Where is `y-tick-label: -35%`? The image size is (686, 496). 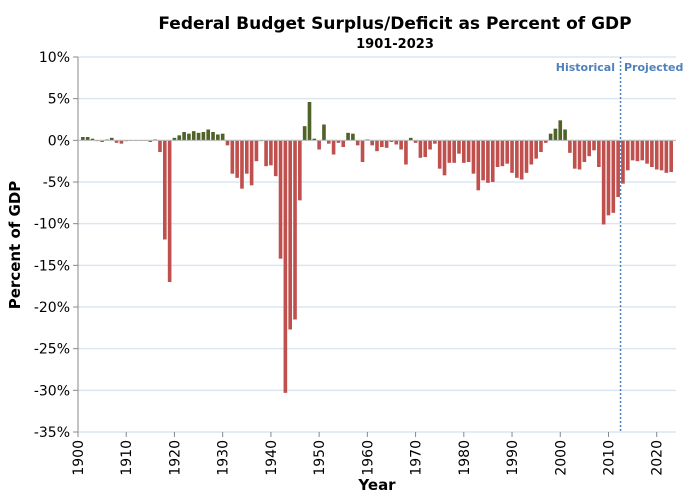
y-tick-label: -35% is located at coordinates (52, 433).